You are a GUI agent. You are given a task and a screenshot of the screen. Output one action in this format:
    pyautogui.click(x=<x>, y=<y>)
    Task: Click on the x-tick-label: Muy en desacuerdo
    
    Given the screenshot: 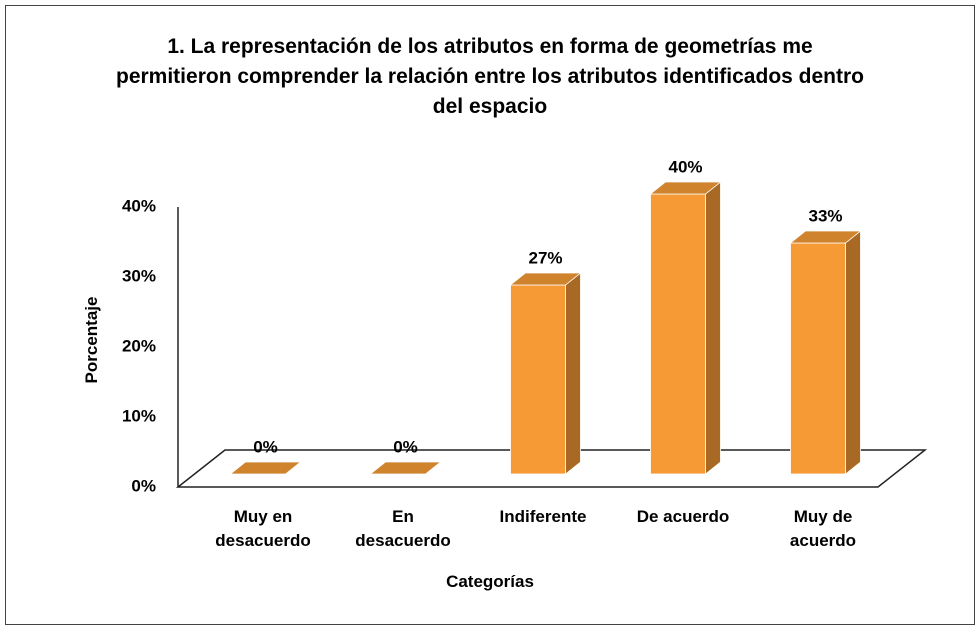 What is the action you would take?
    pyautogui.click(x=263, y=528)
    